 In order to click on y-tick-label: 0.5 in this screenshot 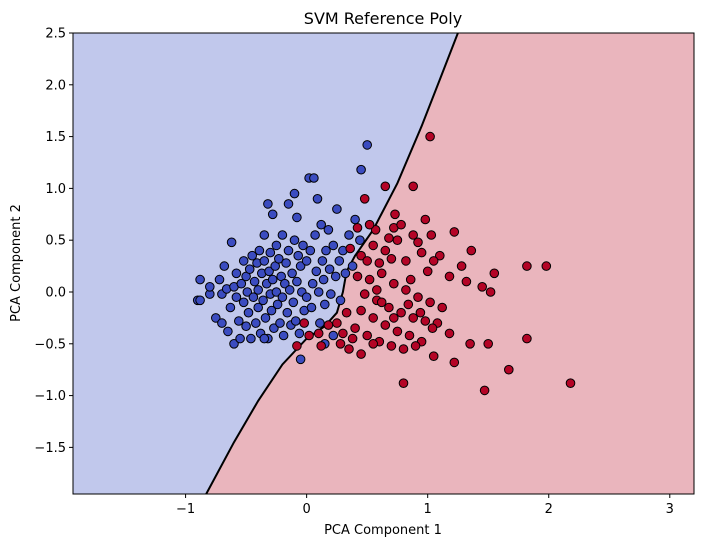, I will do `click(55, 241)`.